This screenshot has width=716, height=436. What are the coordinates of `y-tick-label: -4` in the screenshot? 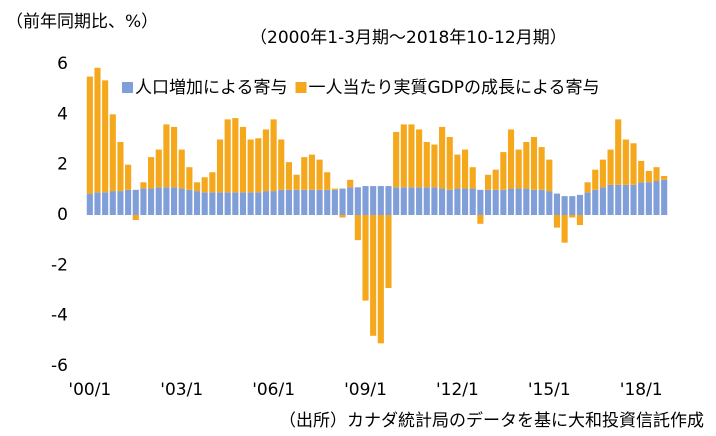 It's located at (59, 316).